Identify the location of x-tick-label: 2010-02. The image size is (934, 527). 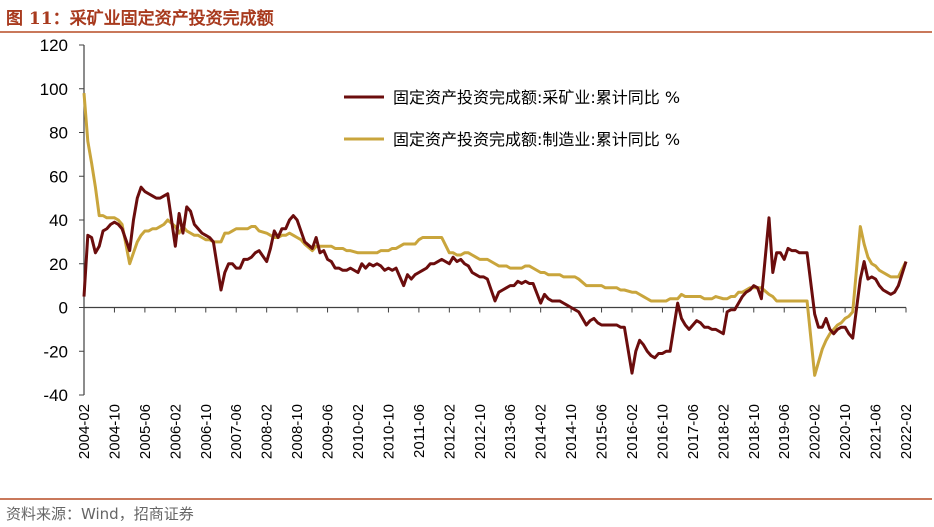
(358, 431).